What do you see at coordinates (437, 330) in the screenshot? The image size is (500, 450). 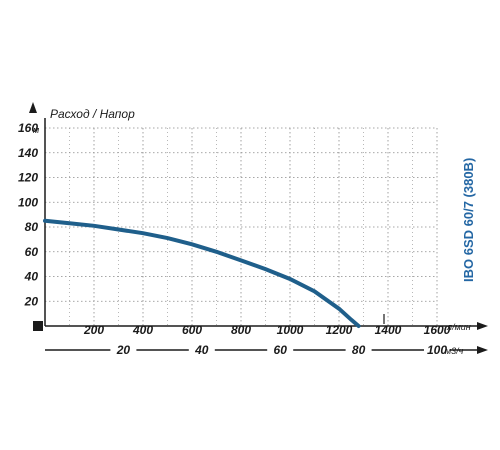 I see `x-tick-label: 1600` at bounding box center [437, 330].